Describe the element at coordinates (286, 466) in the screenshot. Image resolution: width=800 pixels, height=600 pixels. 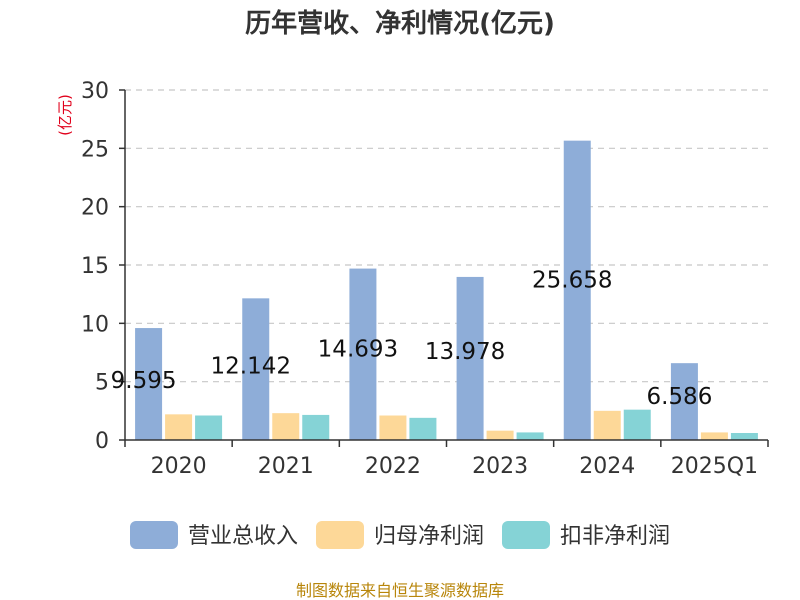
I see `x-tick-label: 2021` at that location.